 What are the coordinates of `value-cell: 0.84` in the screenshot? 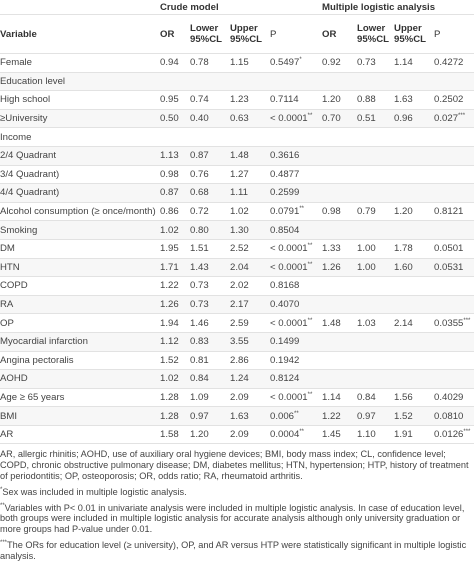 It's located at (210, 379).